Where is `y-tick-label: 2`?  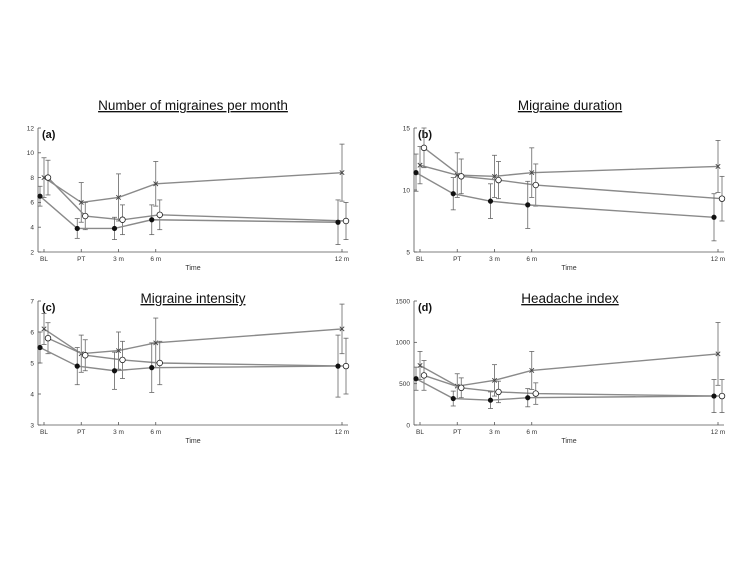 y-tick-label: 2 is located at coordinates (32, 252).